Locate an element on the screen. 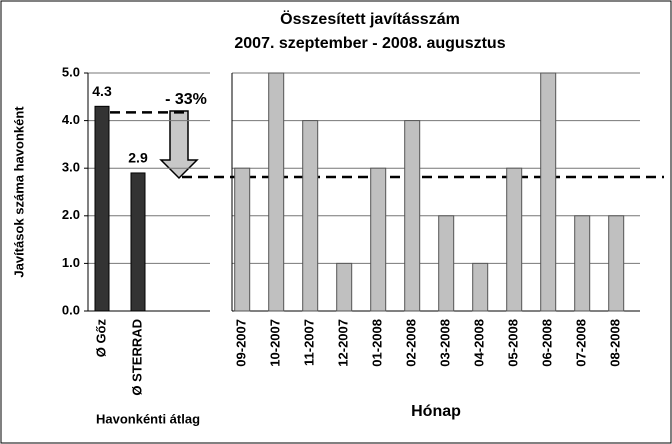  x-tick-label: 11-2007 is located at coordinates (309, 342).